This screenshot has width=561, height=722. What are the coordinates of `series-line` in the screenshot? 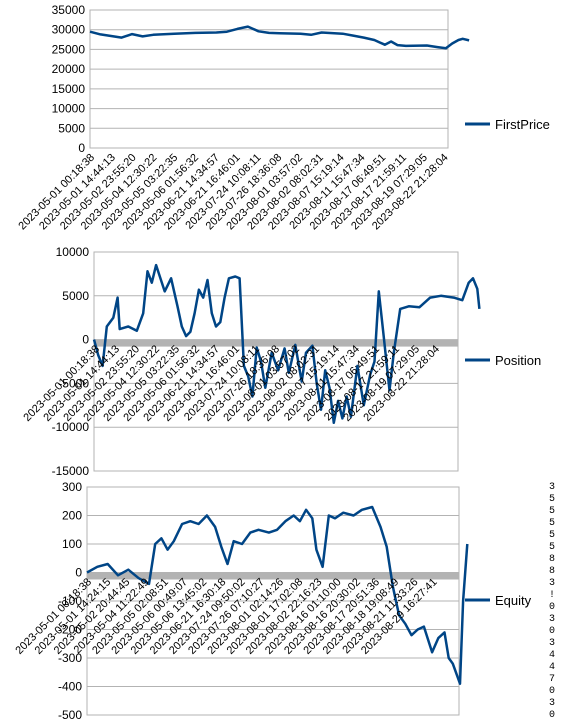 It's located at (279, 37).